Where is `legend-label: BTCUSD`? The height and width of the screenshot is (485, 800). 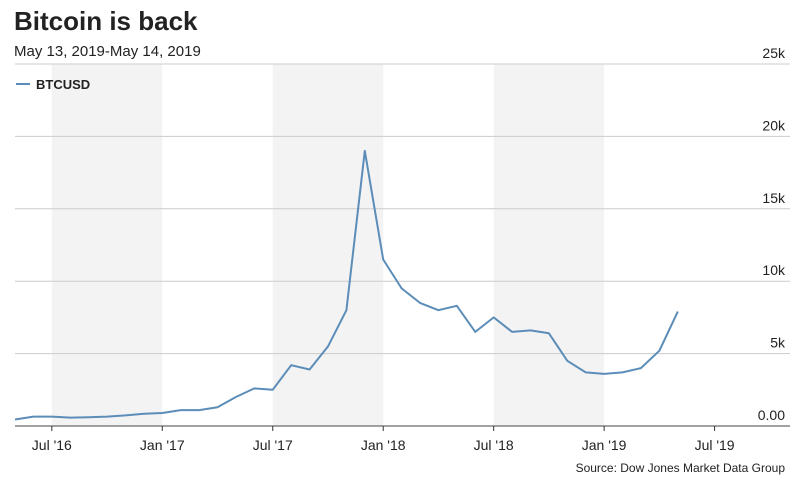 legend-label: BTCUSD is located at coordinates (63, 84).